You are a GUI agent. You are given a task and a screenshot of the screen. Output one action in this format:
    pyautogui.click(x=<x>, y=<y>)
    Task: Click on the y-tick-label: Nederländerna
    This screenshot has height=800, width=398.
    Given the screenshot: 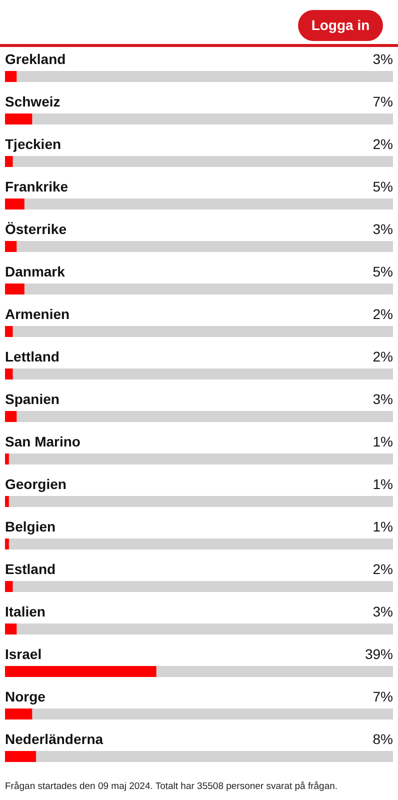 What is the action you would take?
    pyautogui.click(x=54, y=739)
    